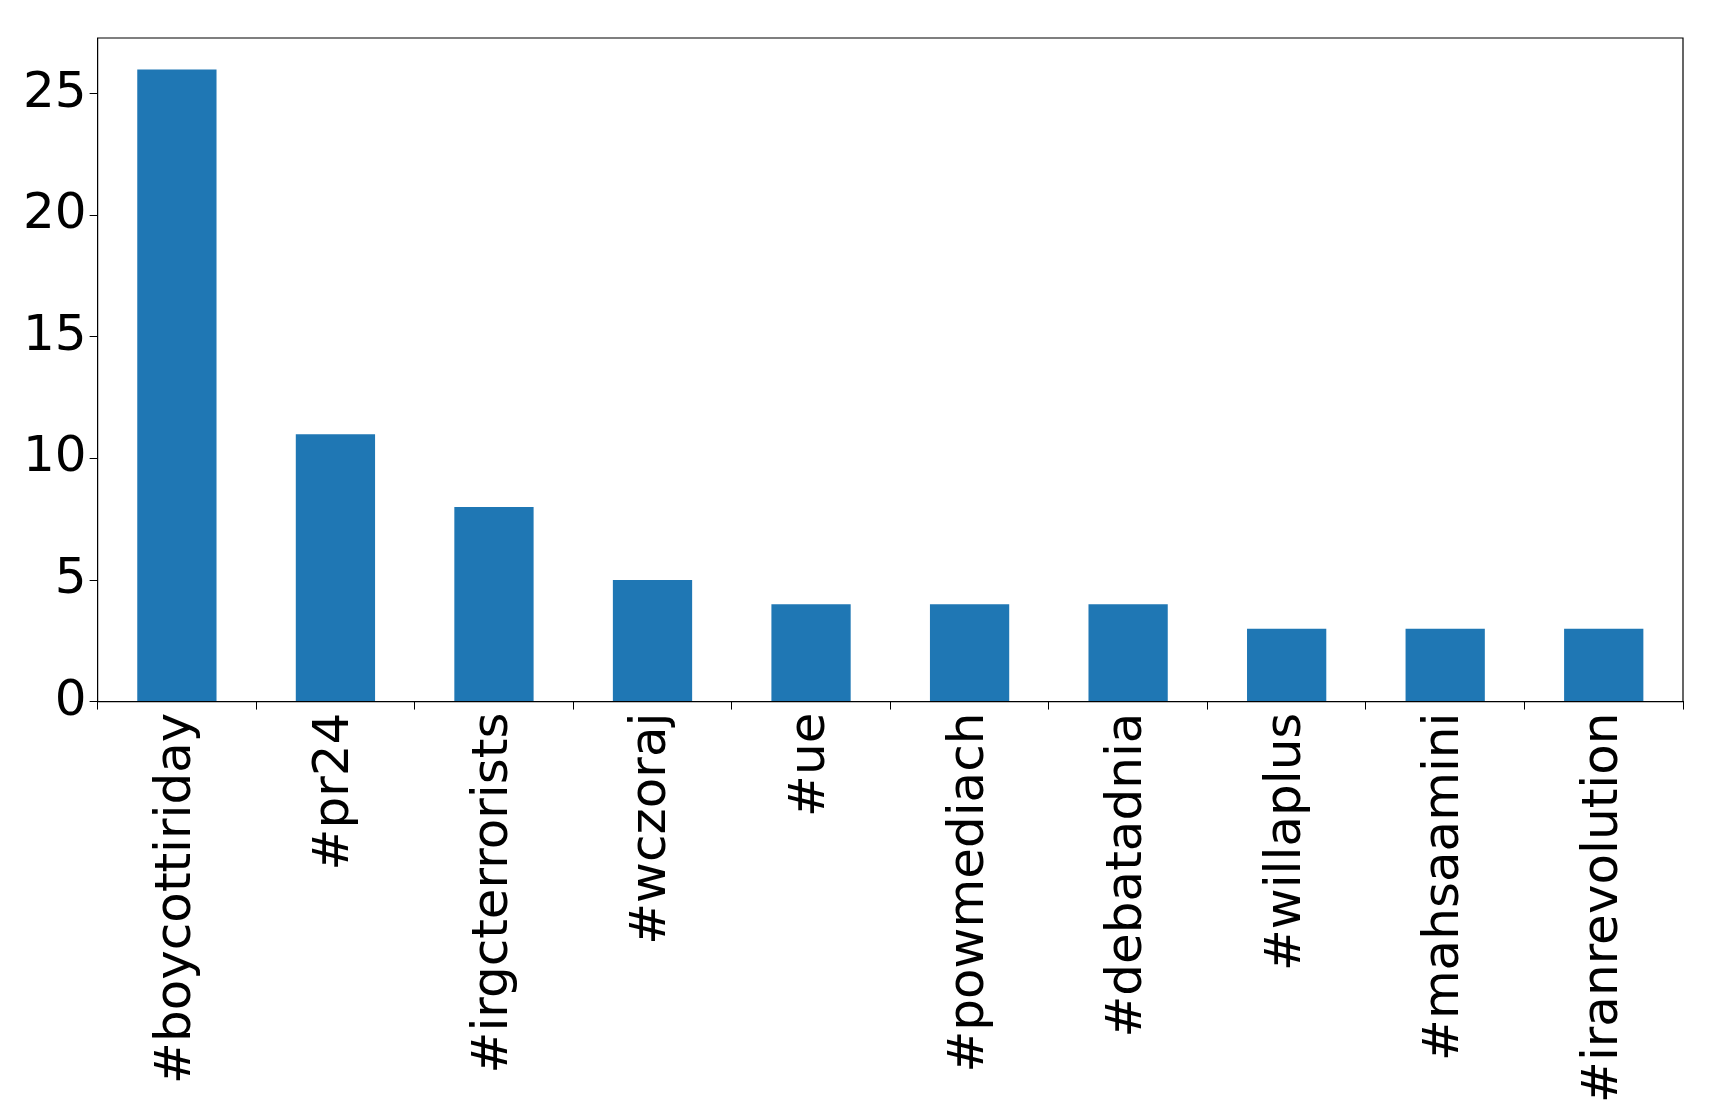 This screenshot has width=1719, height=1116. Describe the element at coordinates (331, 791) in the screenshot. I see `x-tick-label: #pr24` at that location.